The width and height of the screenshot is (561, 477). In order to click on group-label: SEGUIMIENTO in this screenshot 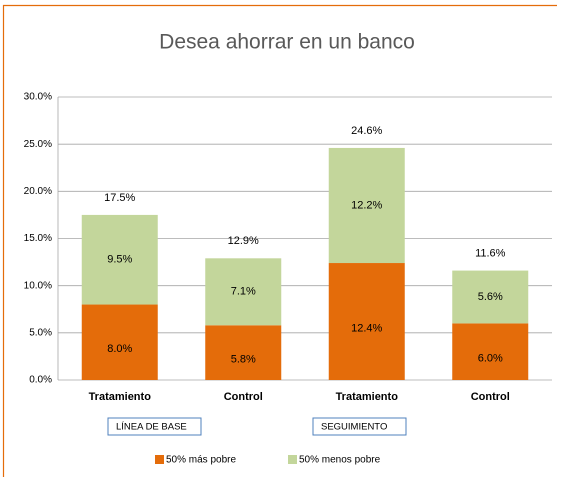, I will do `click(354, 427)`.